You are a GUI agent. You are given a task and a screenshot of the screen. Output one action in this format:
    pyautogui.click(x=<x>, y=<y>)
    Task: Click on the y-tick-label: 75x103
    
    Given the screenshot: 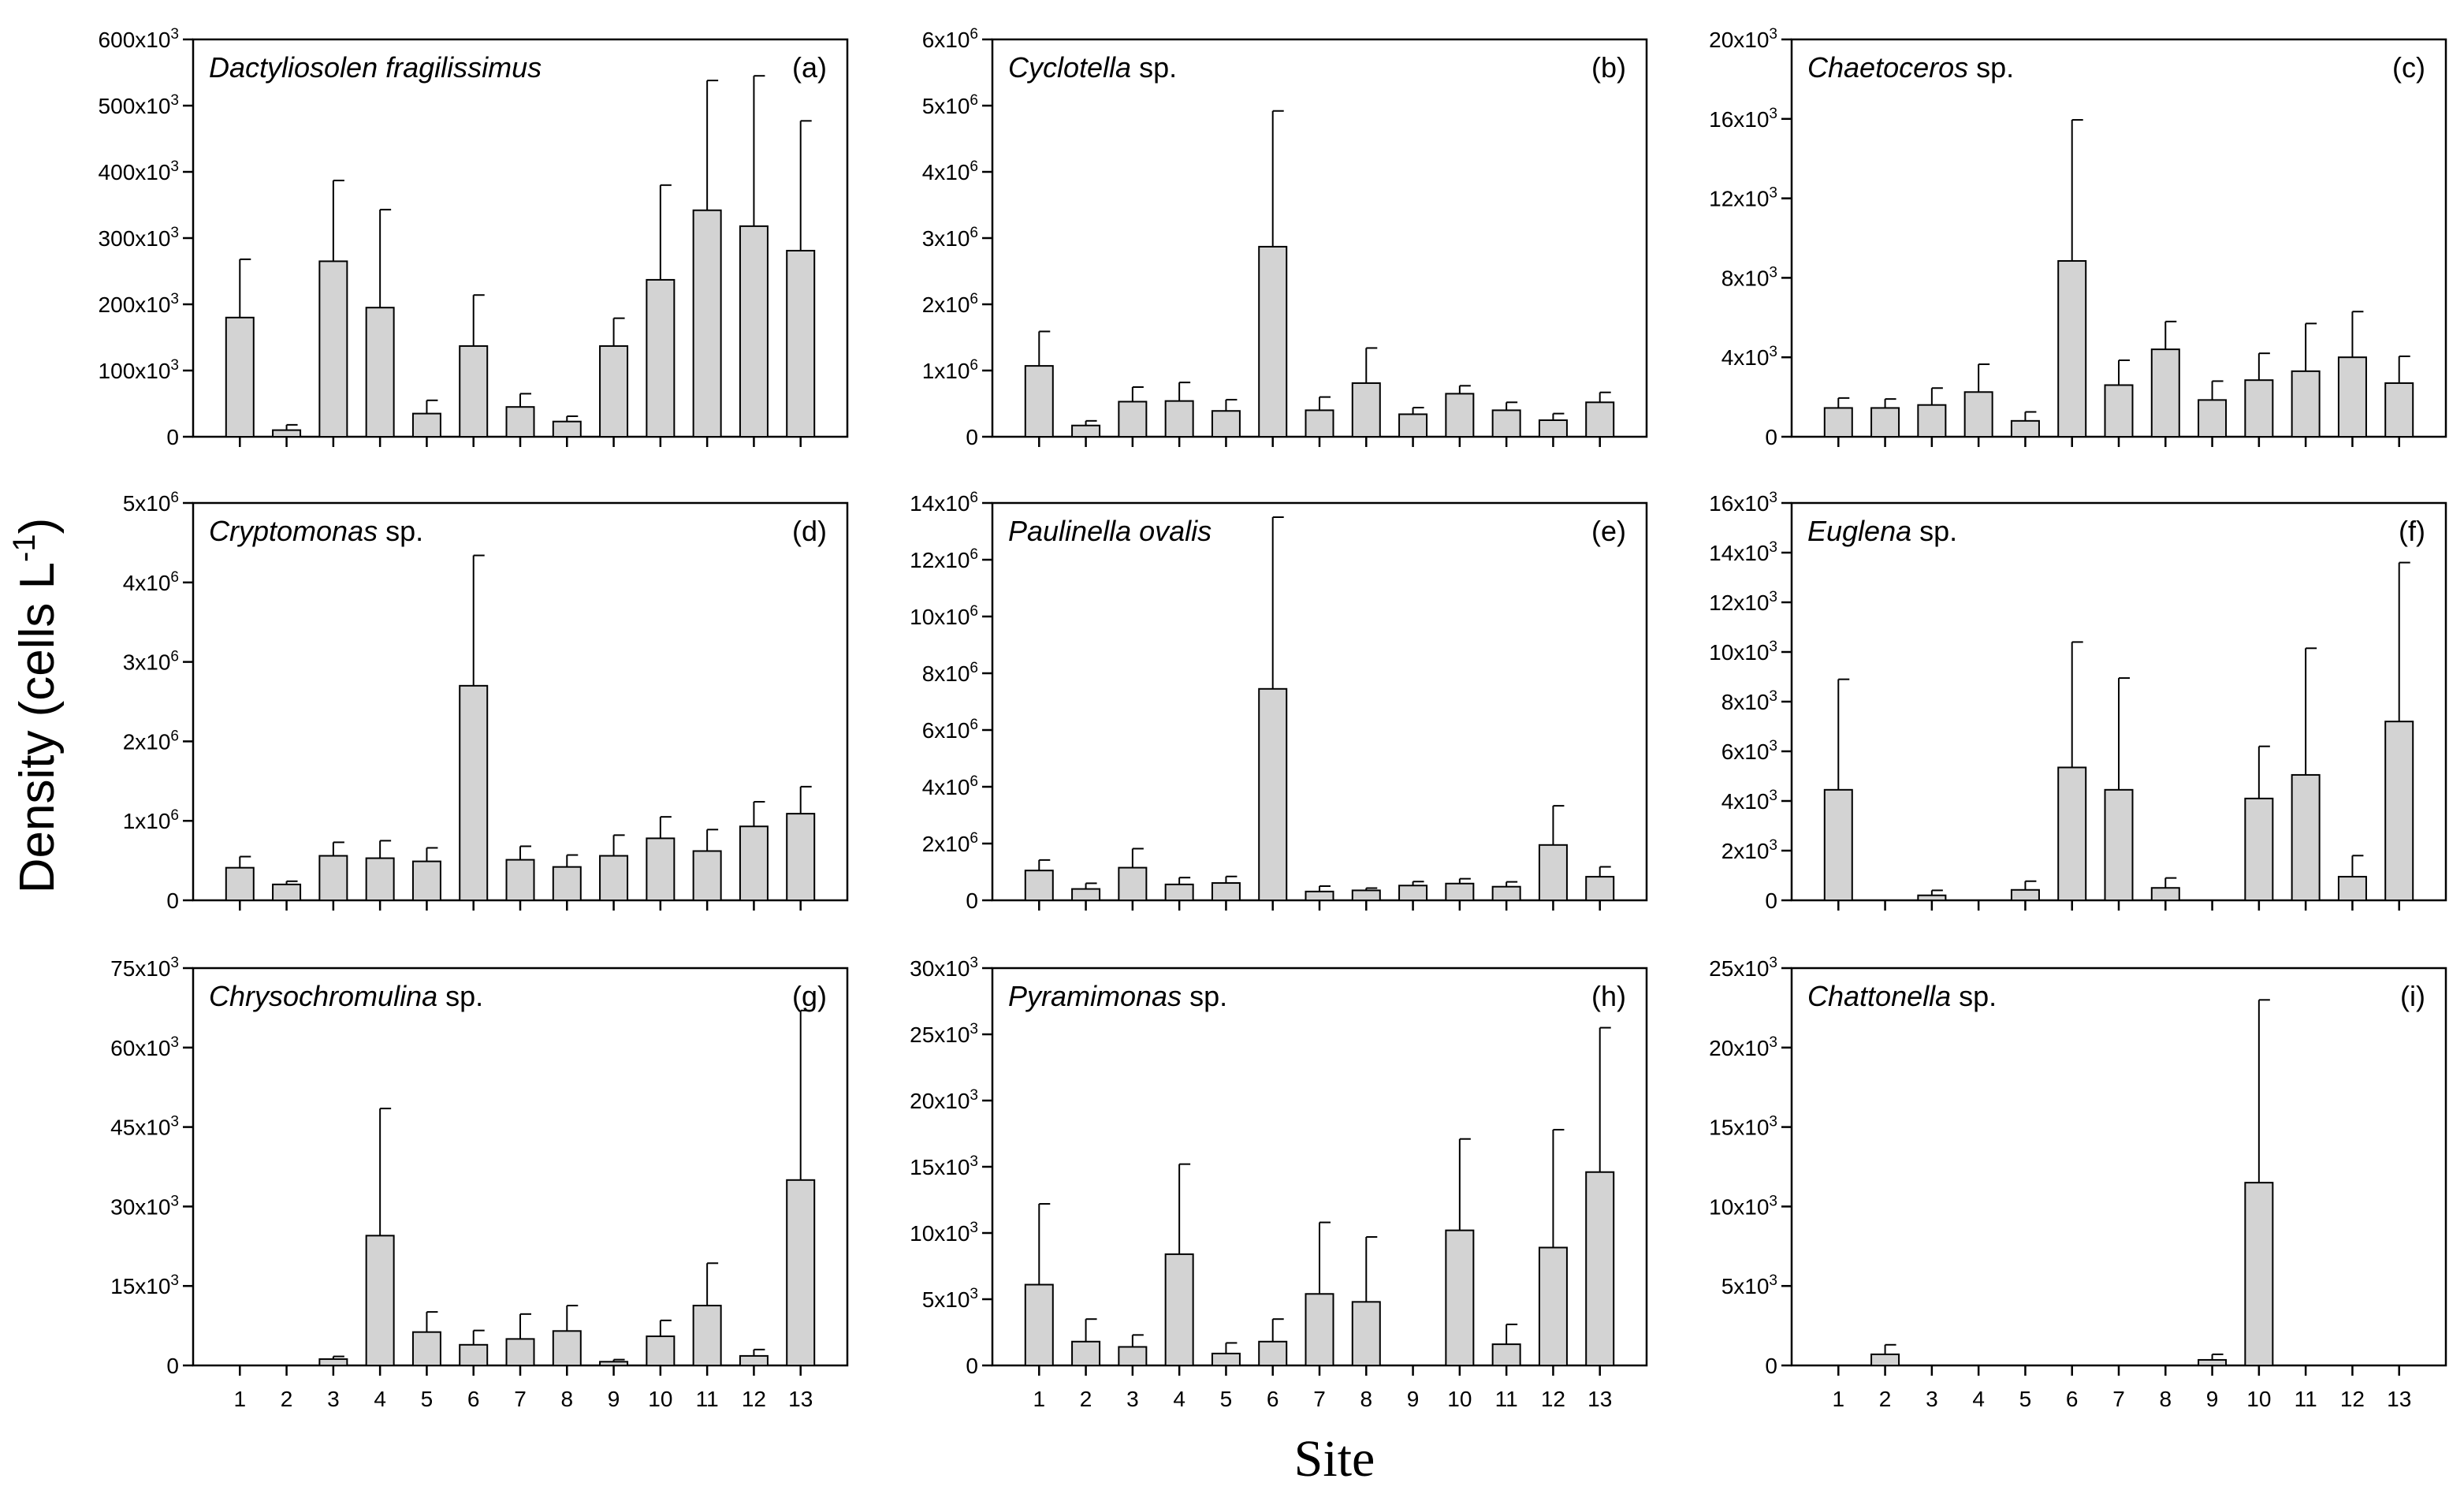 What is the action you would take?
    pyautogui.click(x=144, y=968)
    